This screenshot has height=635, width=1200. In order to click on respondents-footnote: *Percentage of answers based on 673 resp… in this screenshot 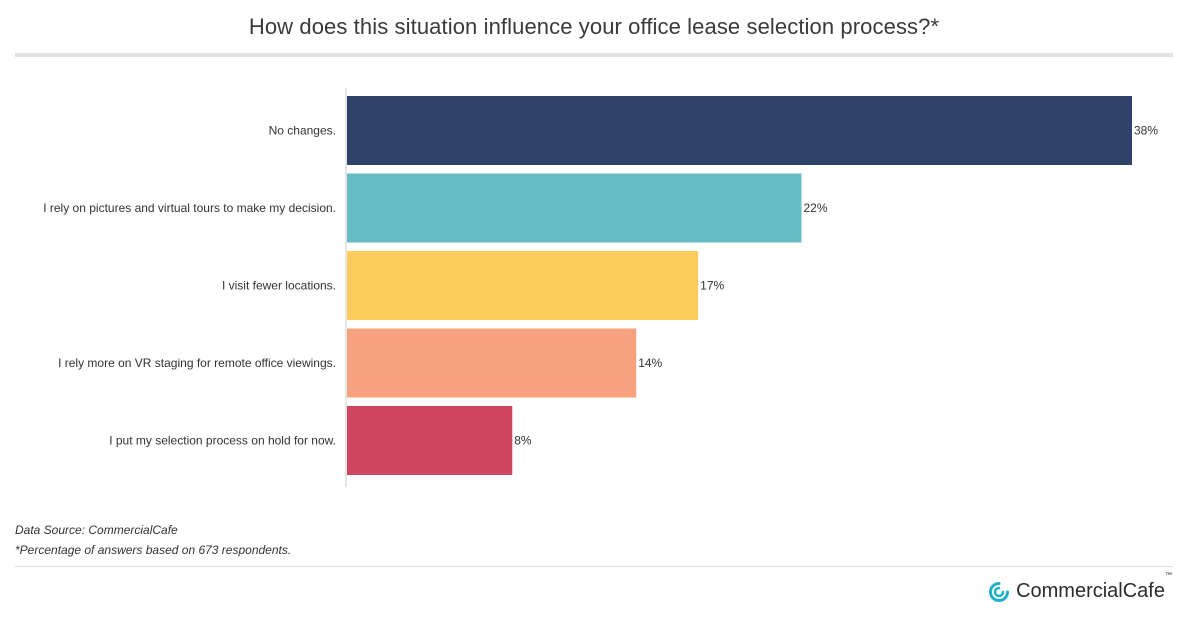, I will do `click(153, 550)`.